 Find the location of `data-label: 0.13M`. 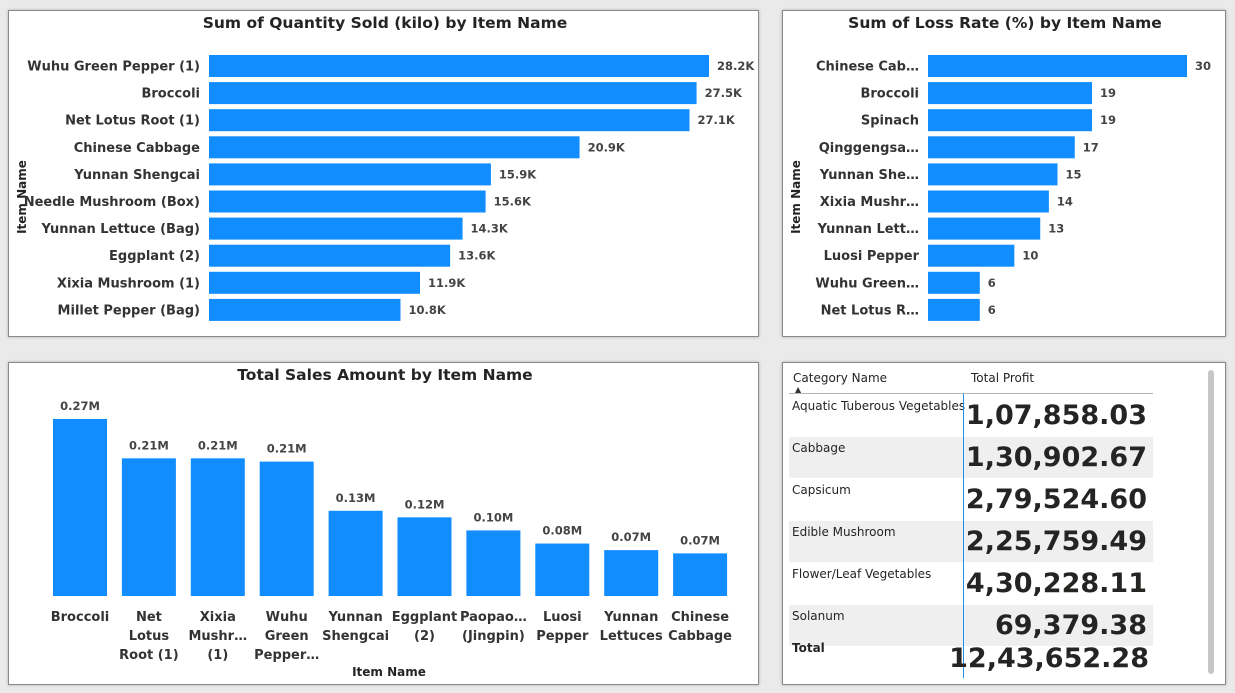

data-label: 0.13M is located at coordinates (356, 498).